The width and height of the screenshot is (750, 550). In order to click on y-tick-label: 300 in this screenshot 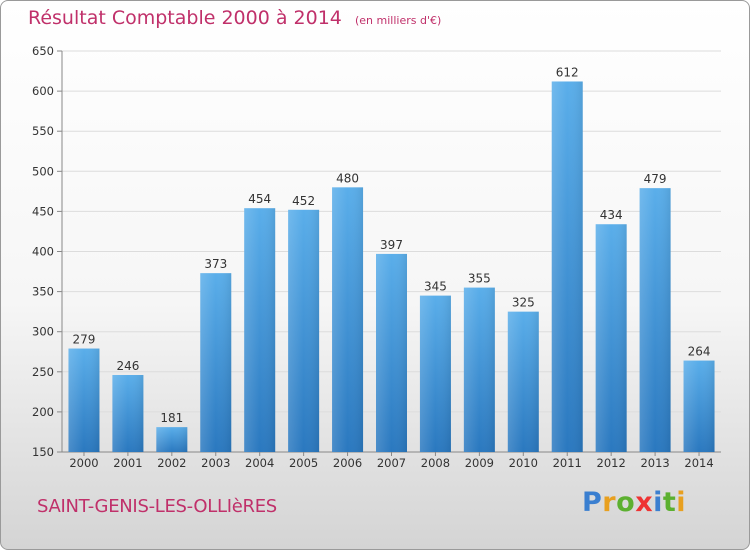, I will do `click(43, 332)`.